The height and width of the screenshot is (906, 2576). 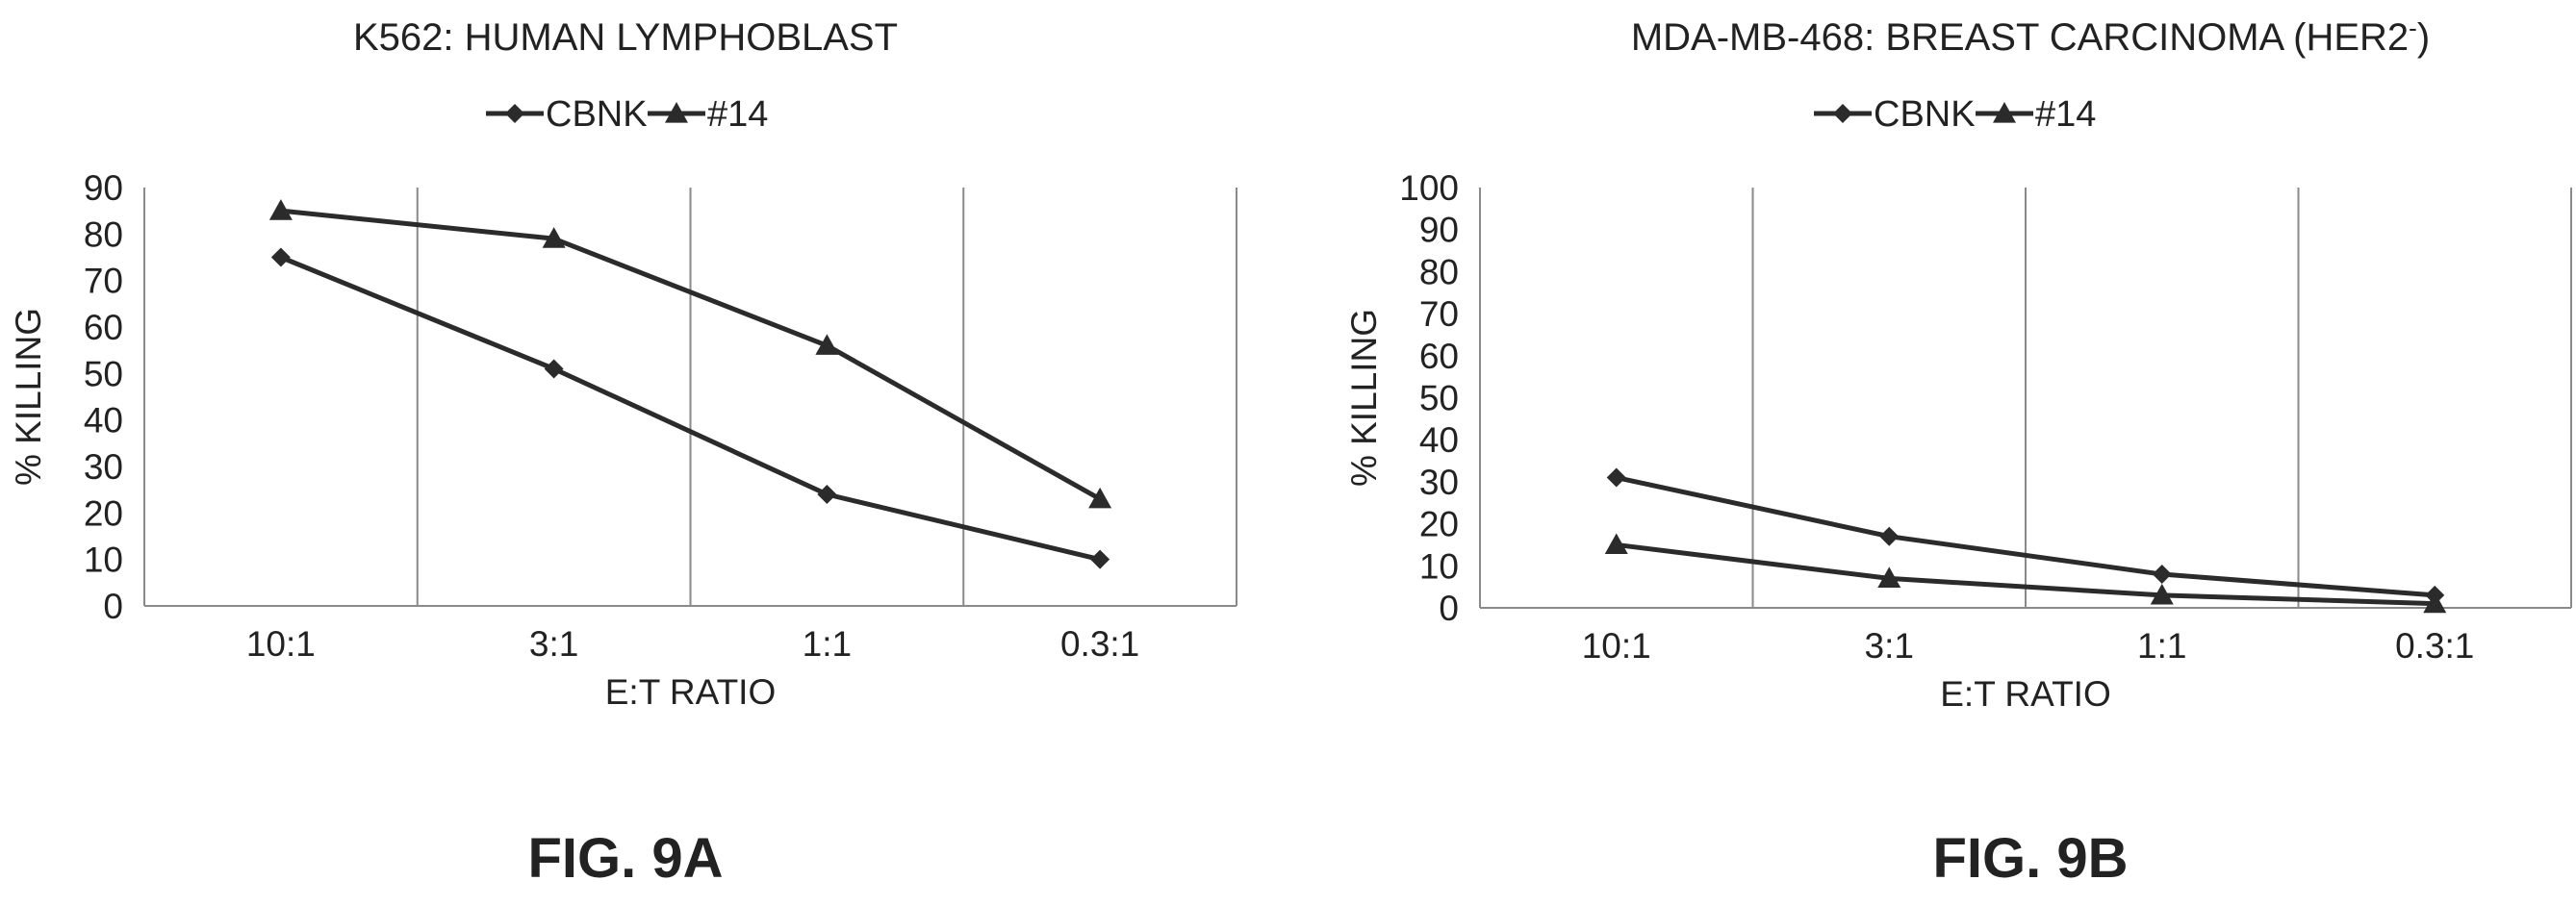 I want to click on chart-title-superscript: -, so click(x=2413, y=27).